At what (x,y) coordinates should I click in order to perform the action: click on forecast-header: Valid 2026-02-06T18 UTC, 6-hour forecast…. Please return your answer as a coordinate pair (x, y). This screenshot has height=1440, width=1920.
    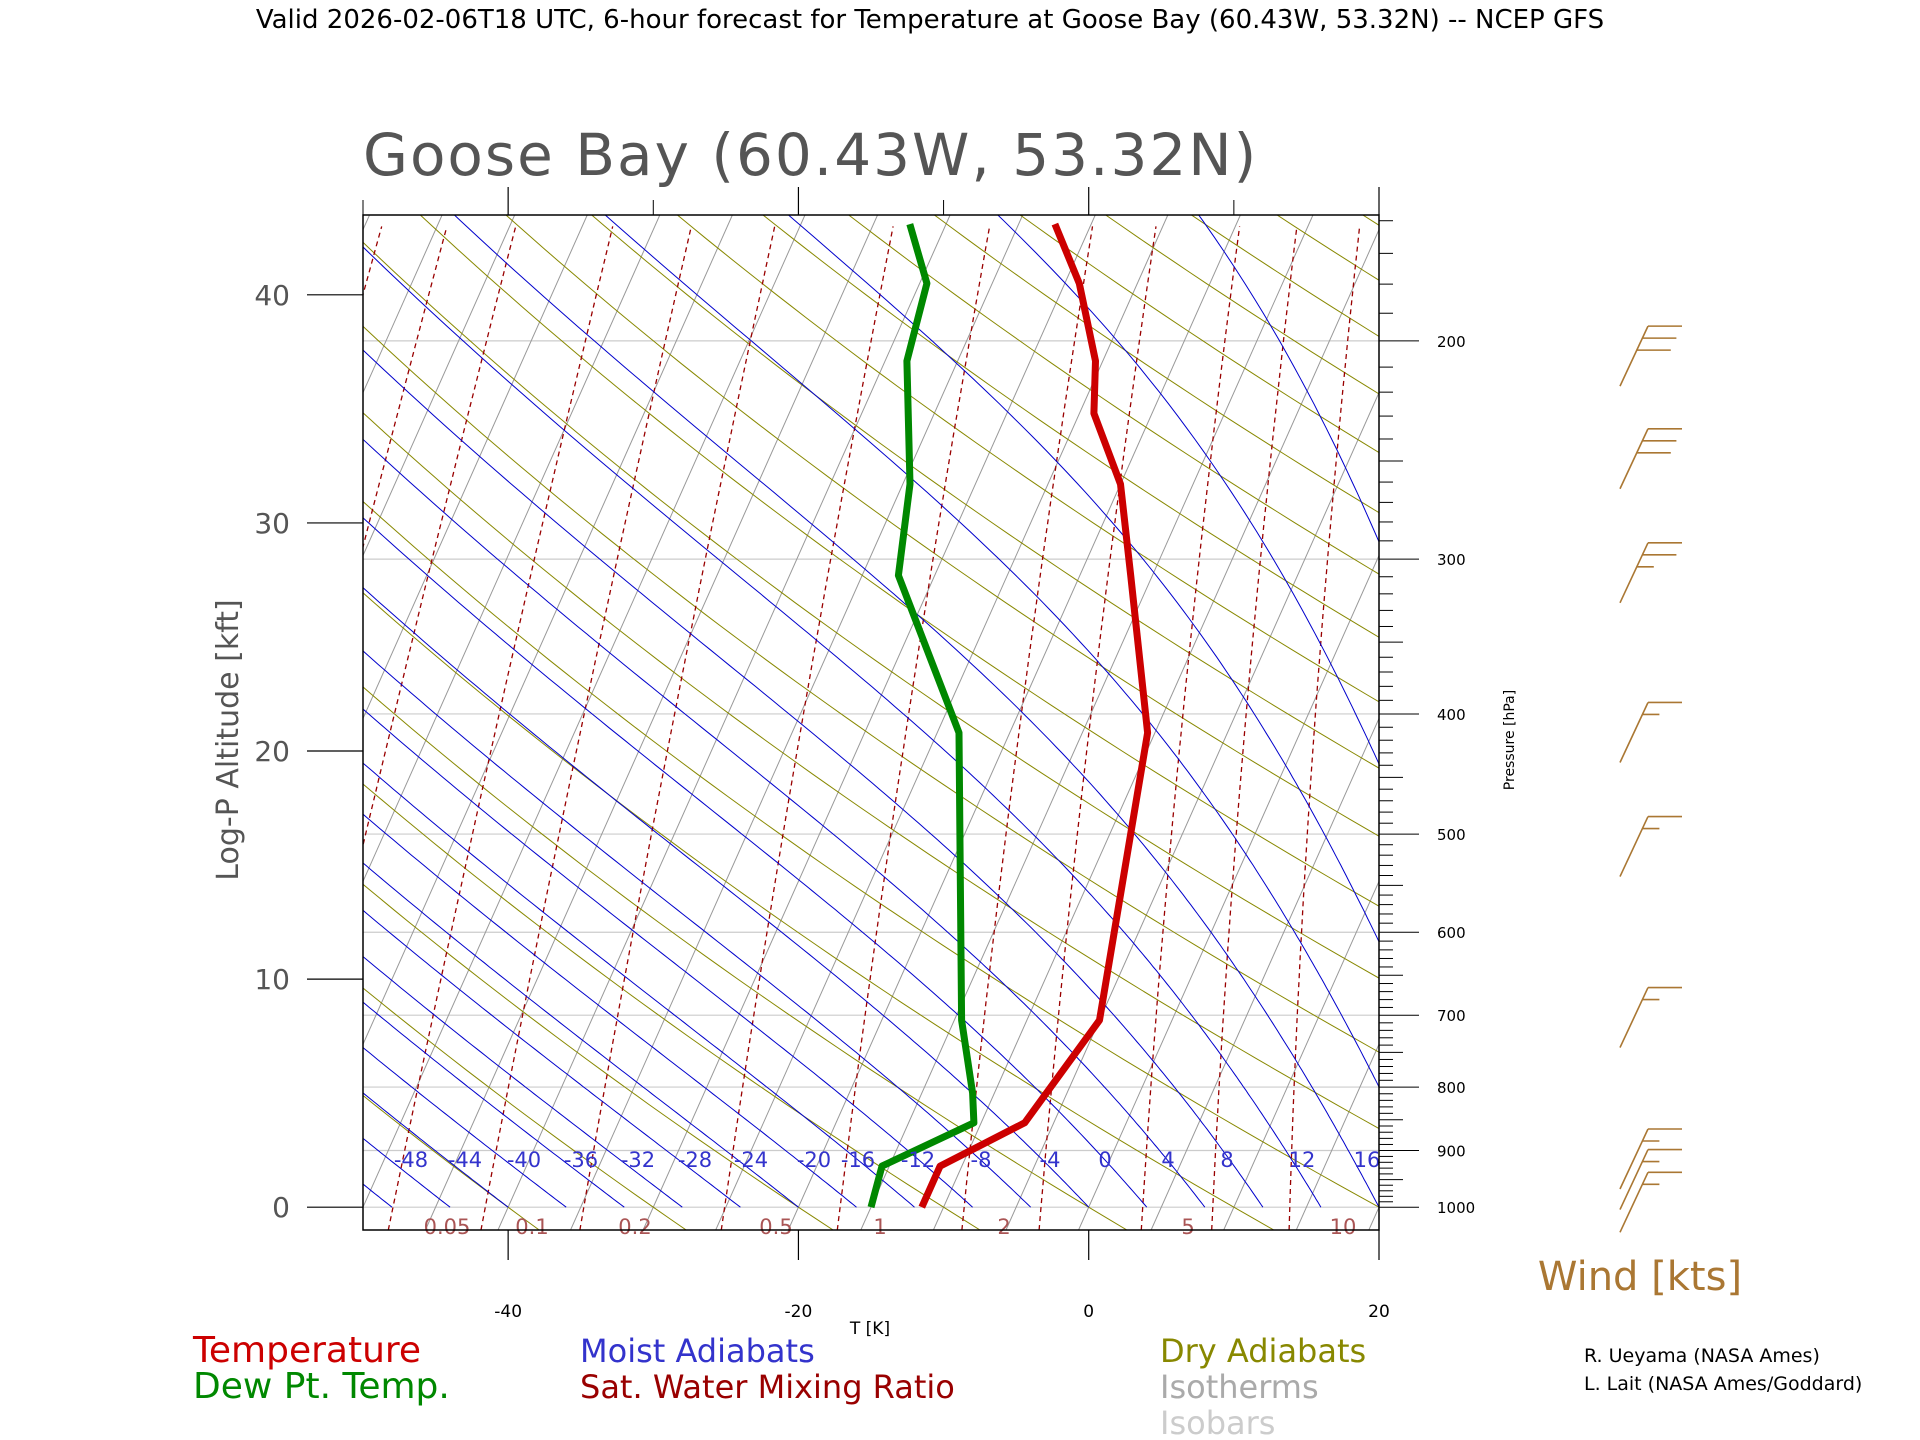
    Looking at the image, I should click on (930, 20).